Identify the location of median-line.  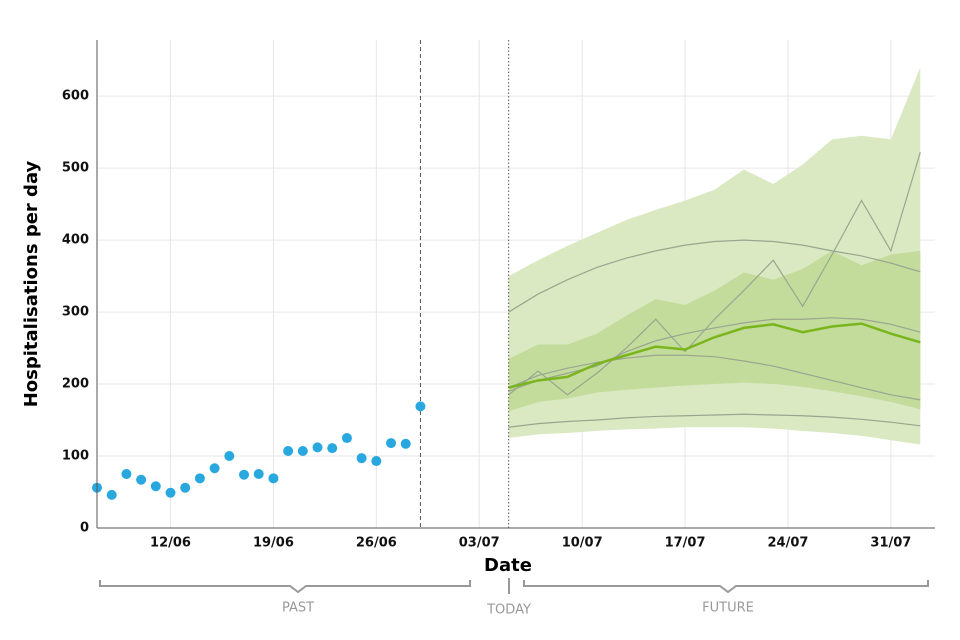
(714, 355).